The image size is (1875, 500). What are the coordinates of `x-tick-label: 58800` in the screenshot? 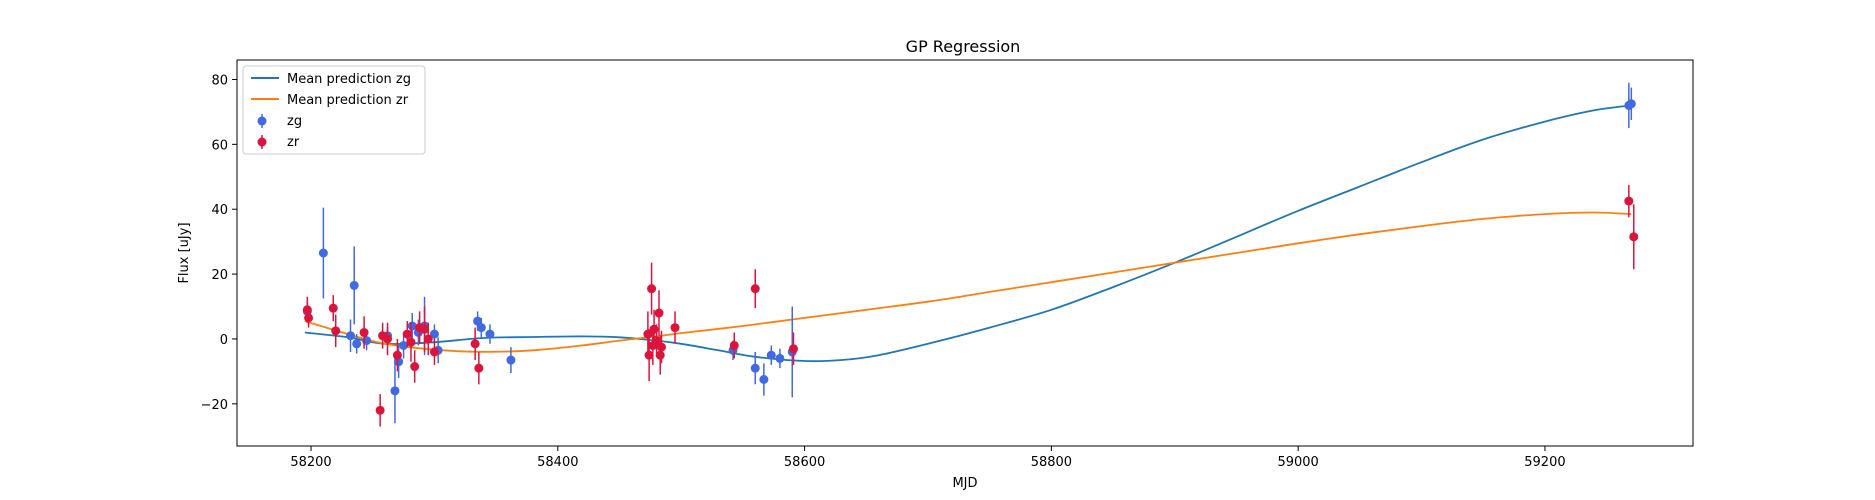 It's located at (1051, 462).